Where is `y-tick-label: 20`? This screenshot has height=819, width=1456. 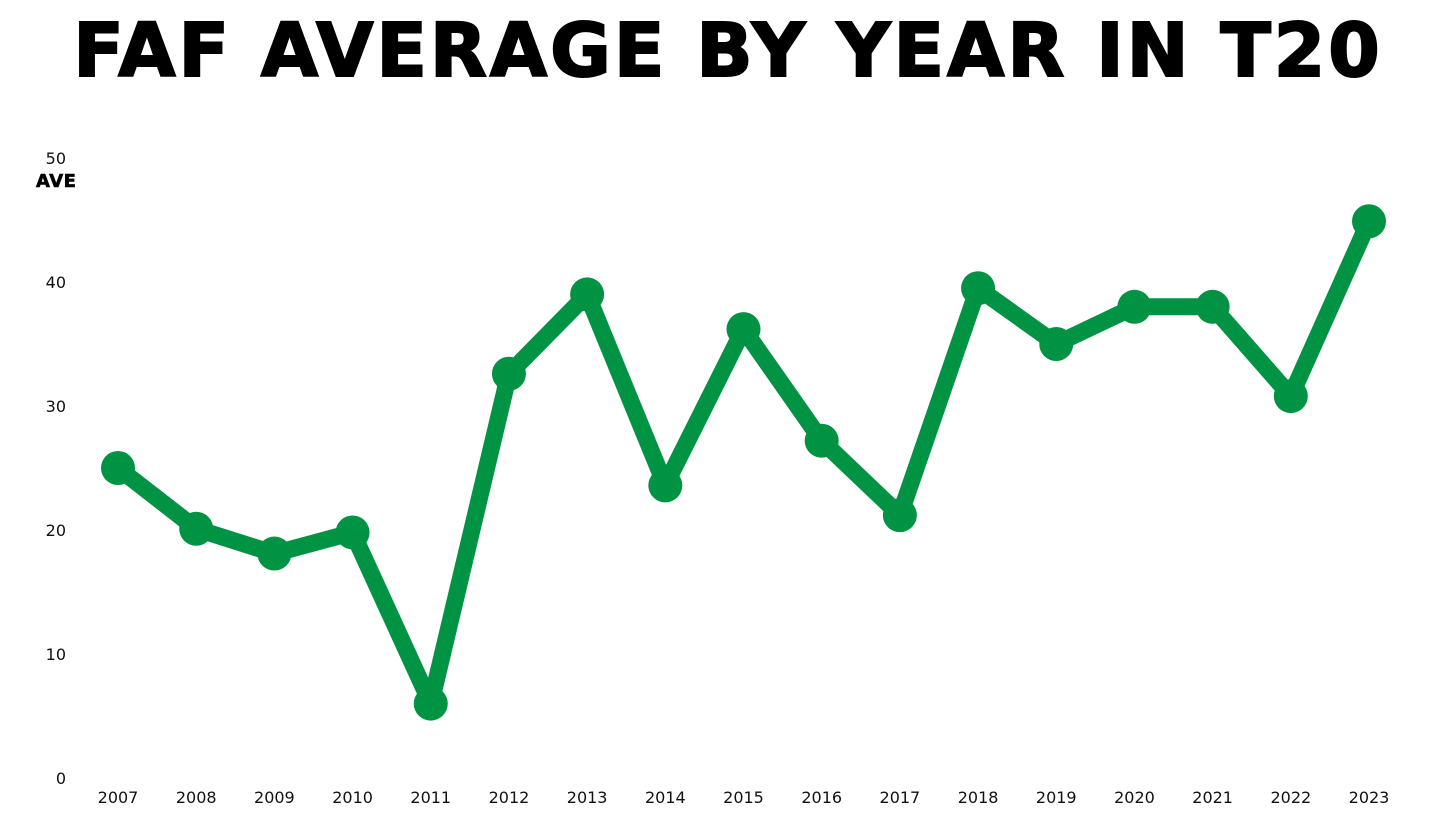 y-tick-label: 20 is located at coordinates (56, 530).